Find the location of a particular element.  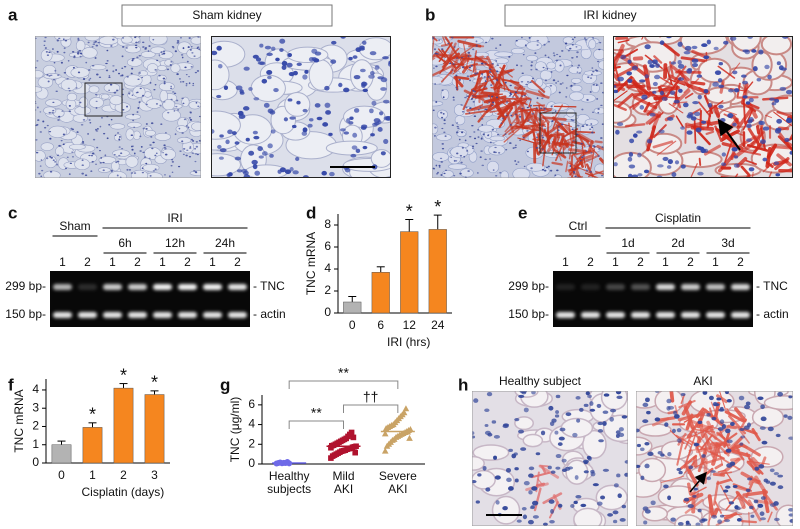

micrograph is located at coordinates (301, 107).